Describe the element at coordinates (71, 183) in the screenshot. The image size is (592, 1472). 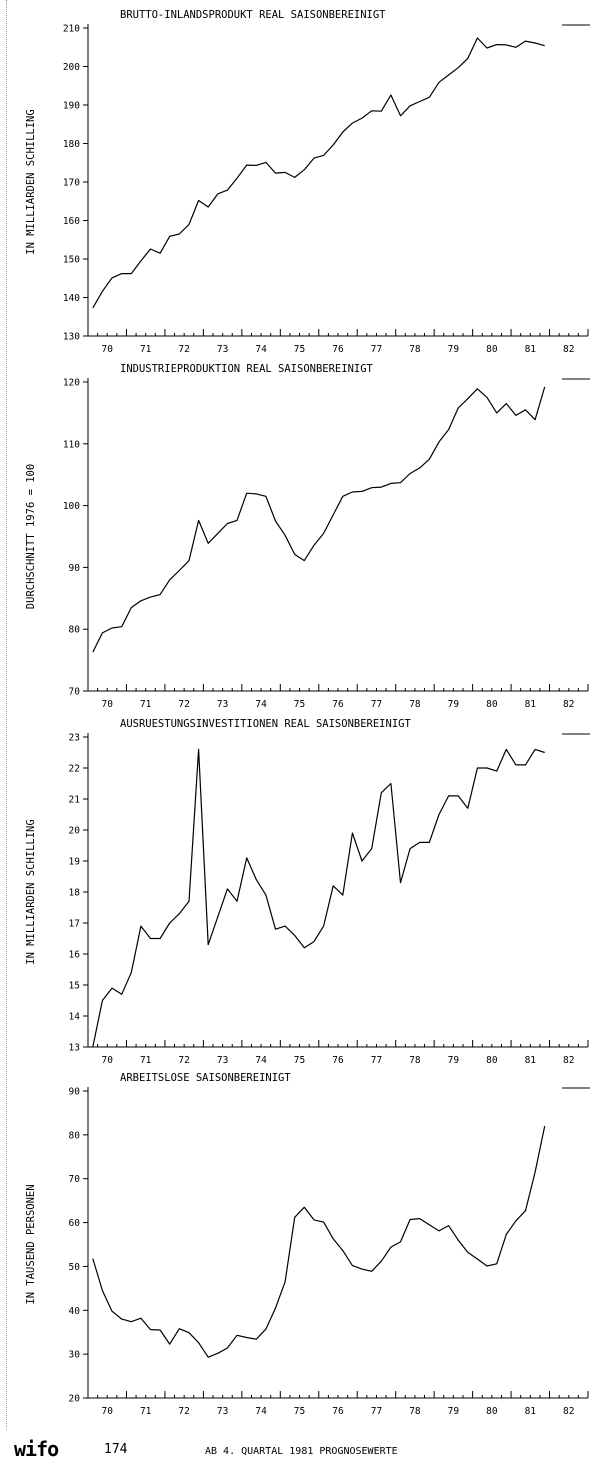
I see `y-tick-label: 170` at that location.